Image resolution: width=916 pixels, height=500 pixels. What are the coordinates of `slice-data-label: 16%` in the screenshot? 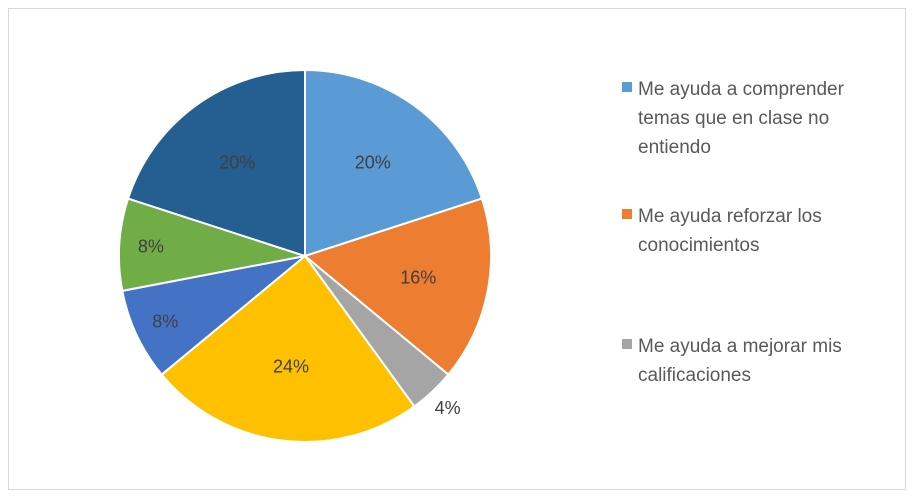 It's located at (418, 278).